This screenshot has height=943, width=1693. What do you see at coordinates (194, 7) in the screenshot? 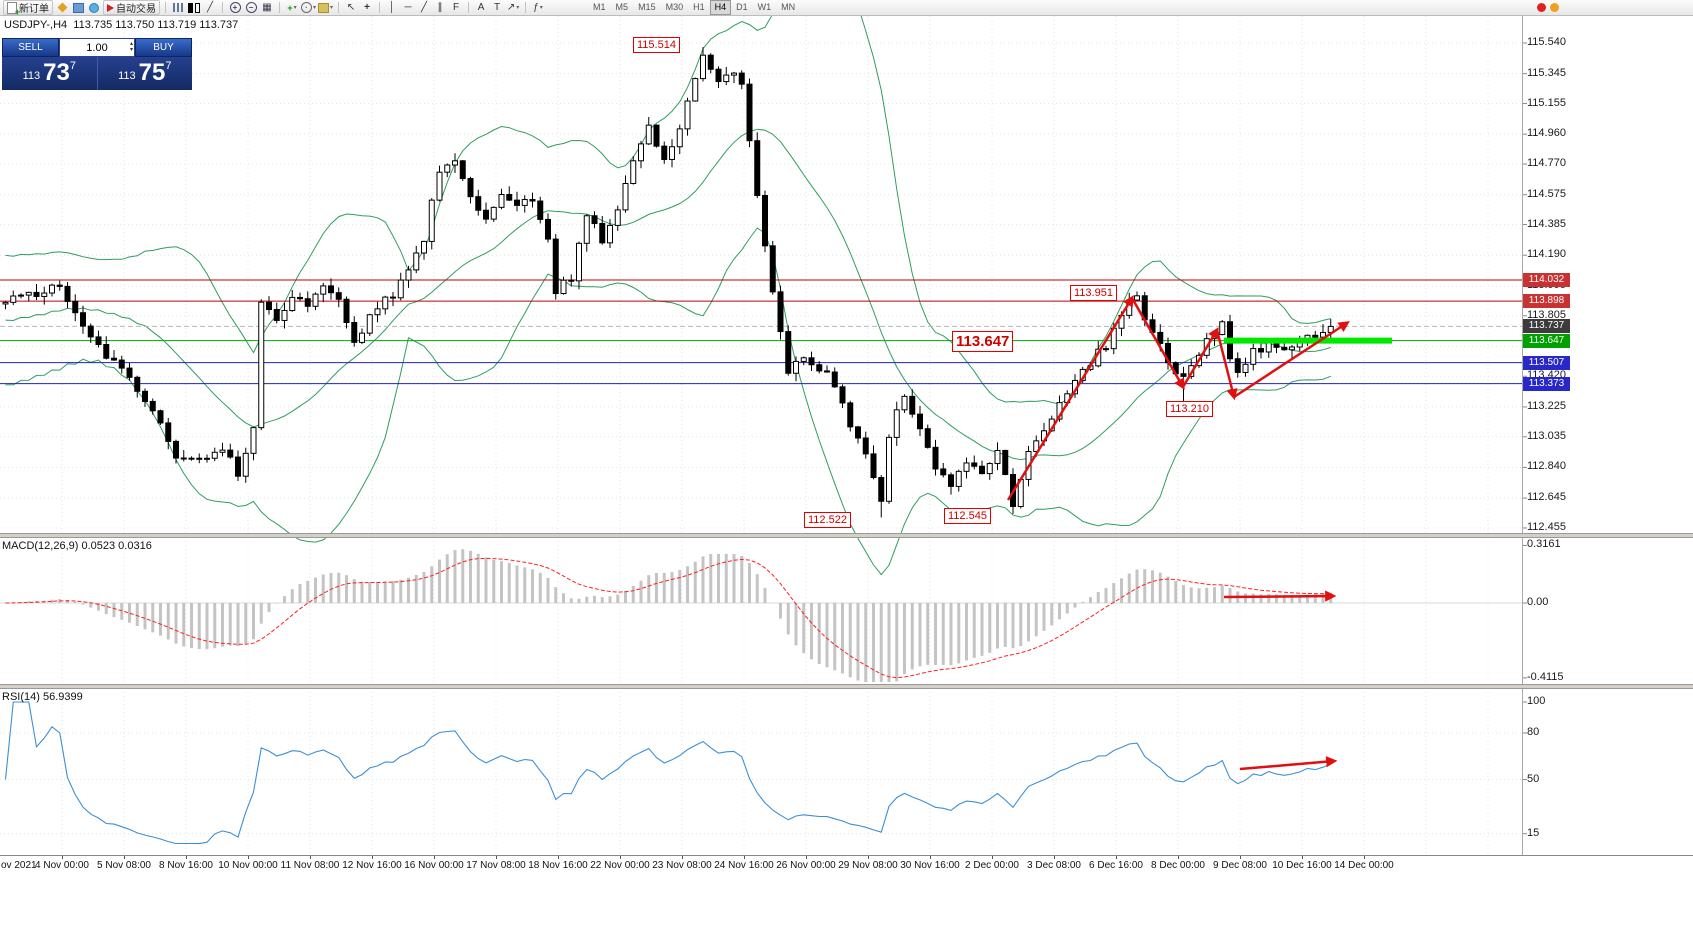
I see `candlestick-chart-icon` at bounding box center [194, 7].